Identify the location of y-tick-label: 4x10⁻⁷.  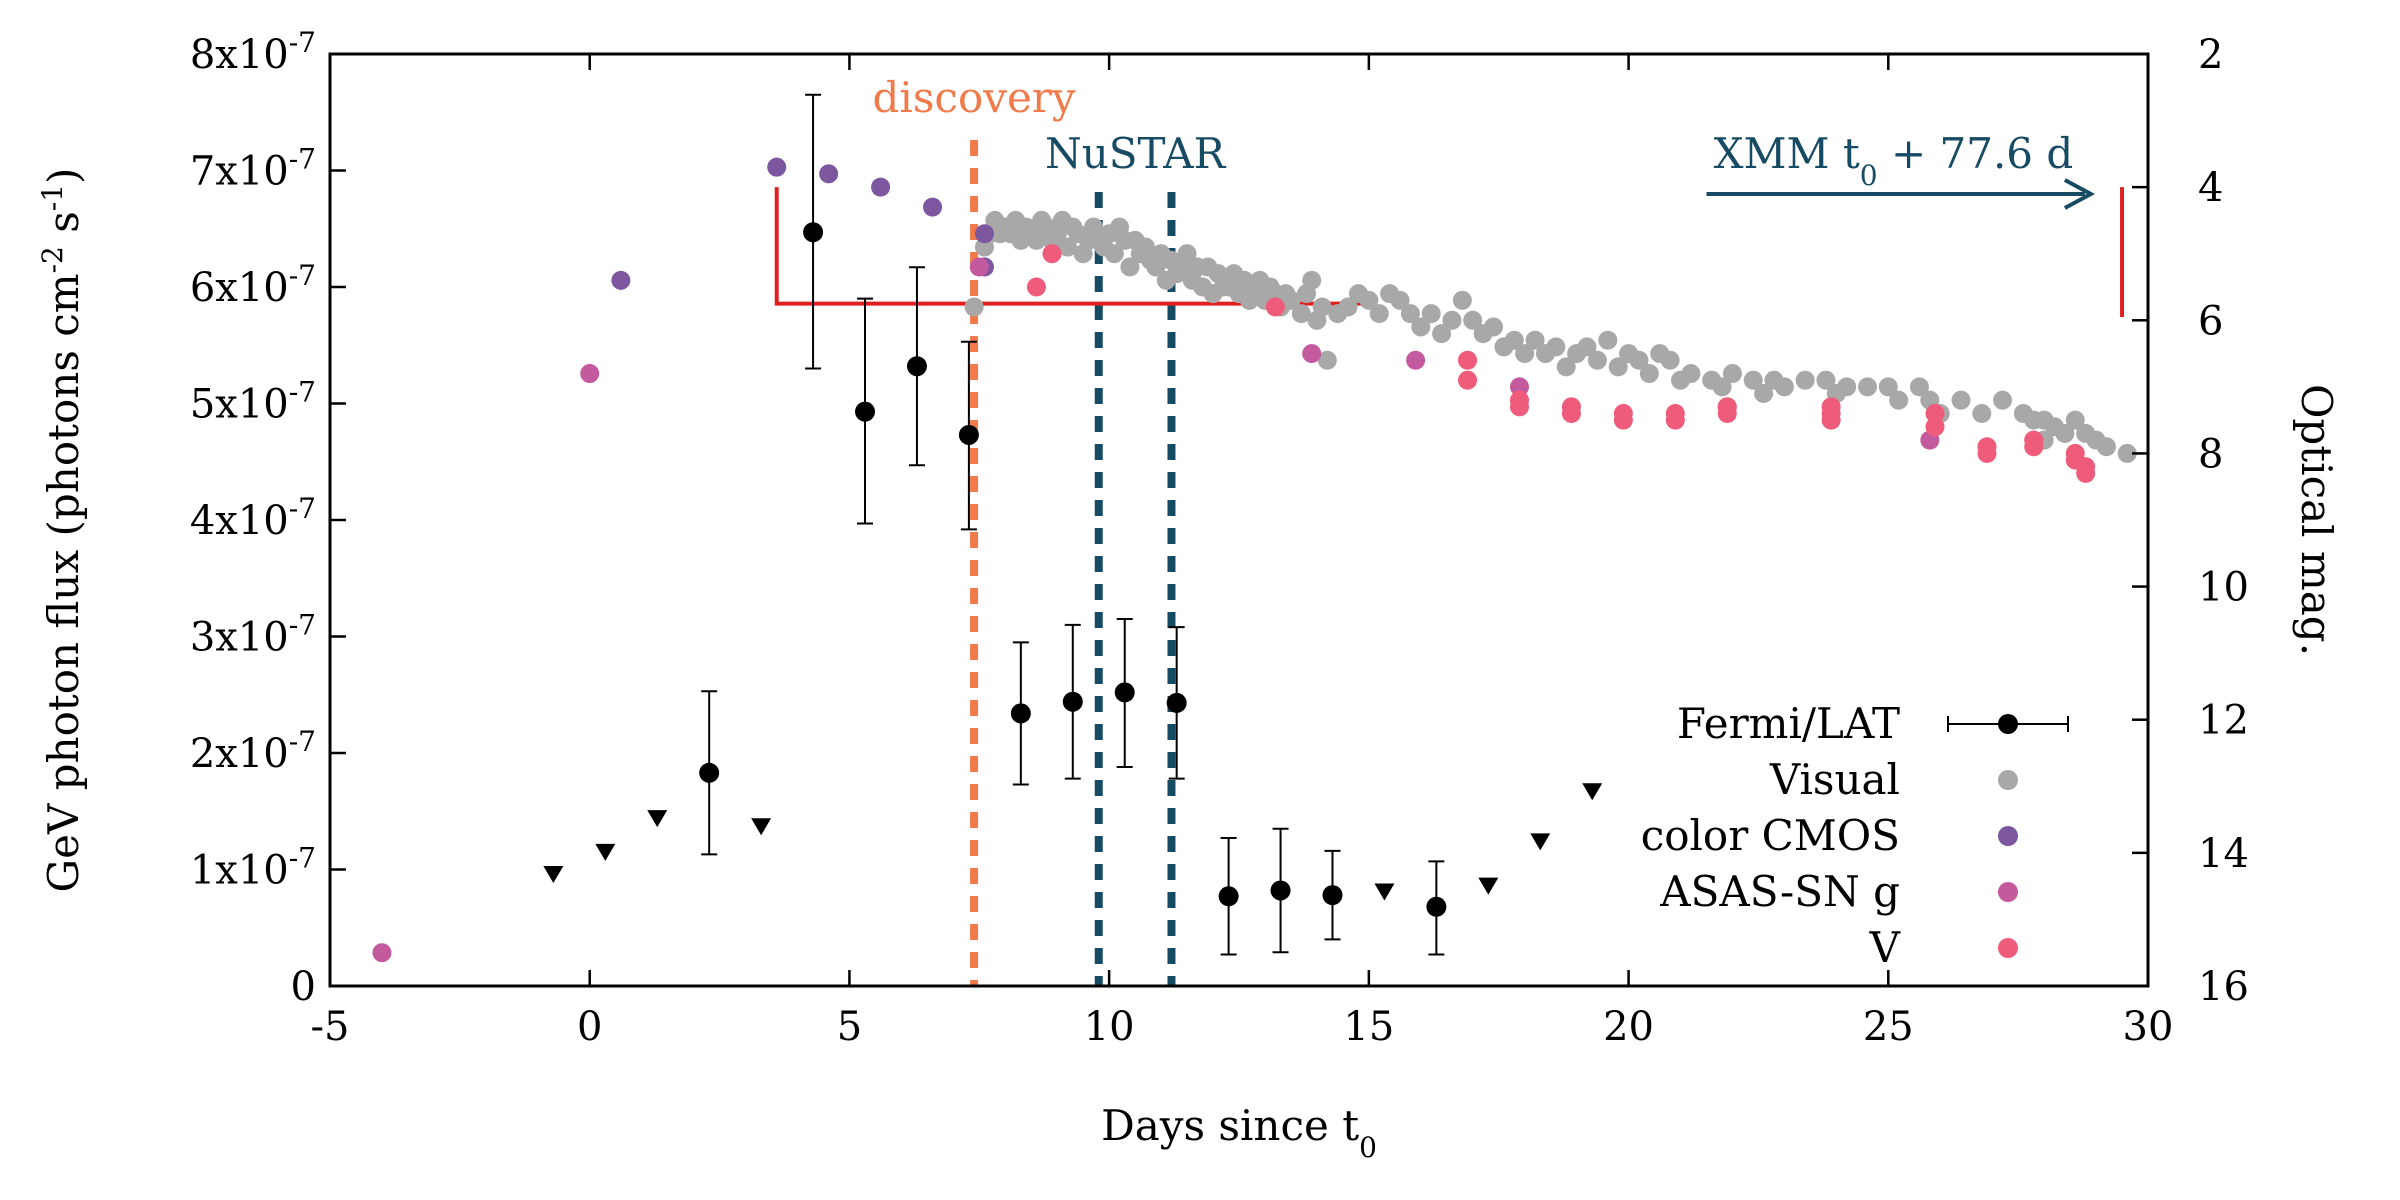
(253, 518).